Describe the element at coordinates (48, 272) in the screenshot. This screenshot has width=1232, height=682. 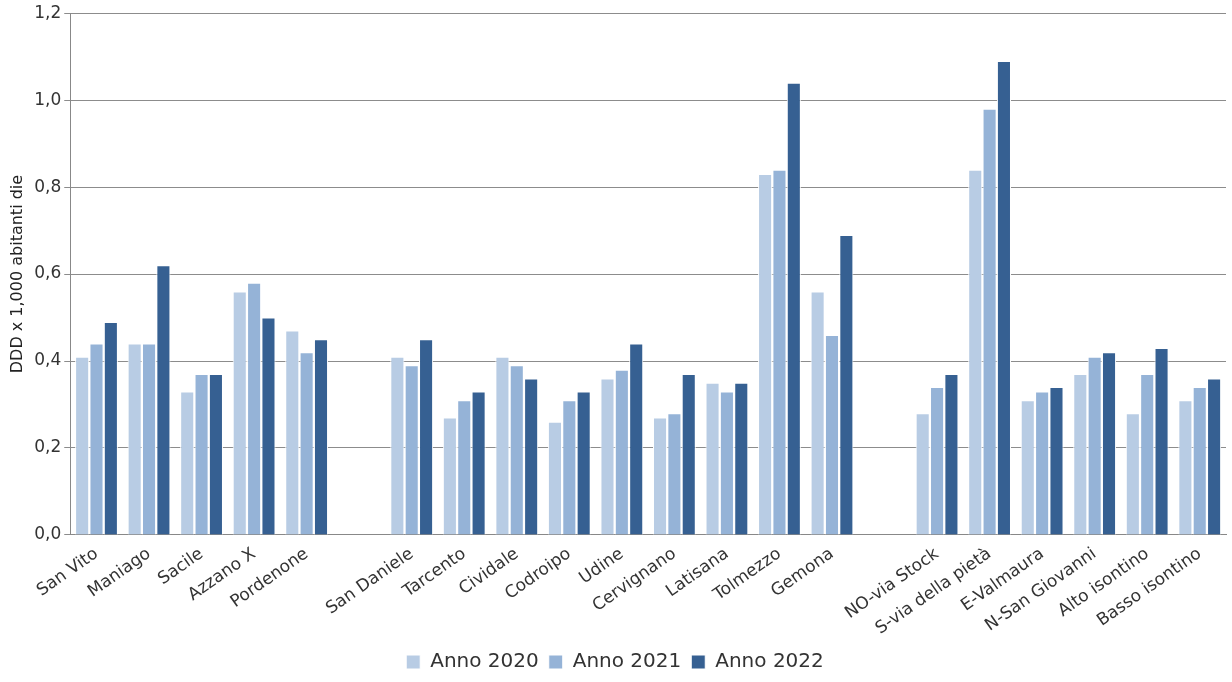
I see `y-tick-label: 0,6` at that location.